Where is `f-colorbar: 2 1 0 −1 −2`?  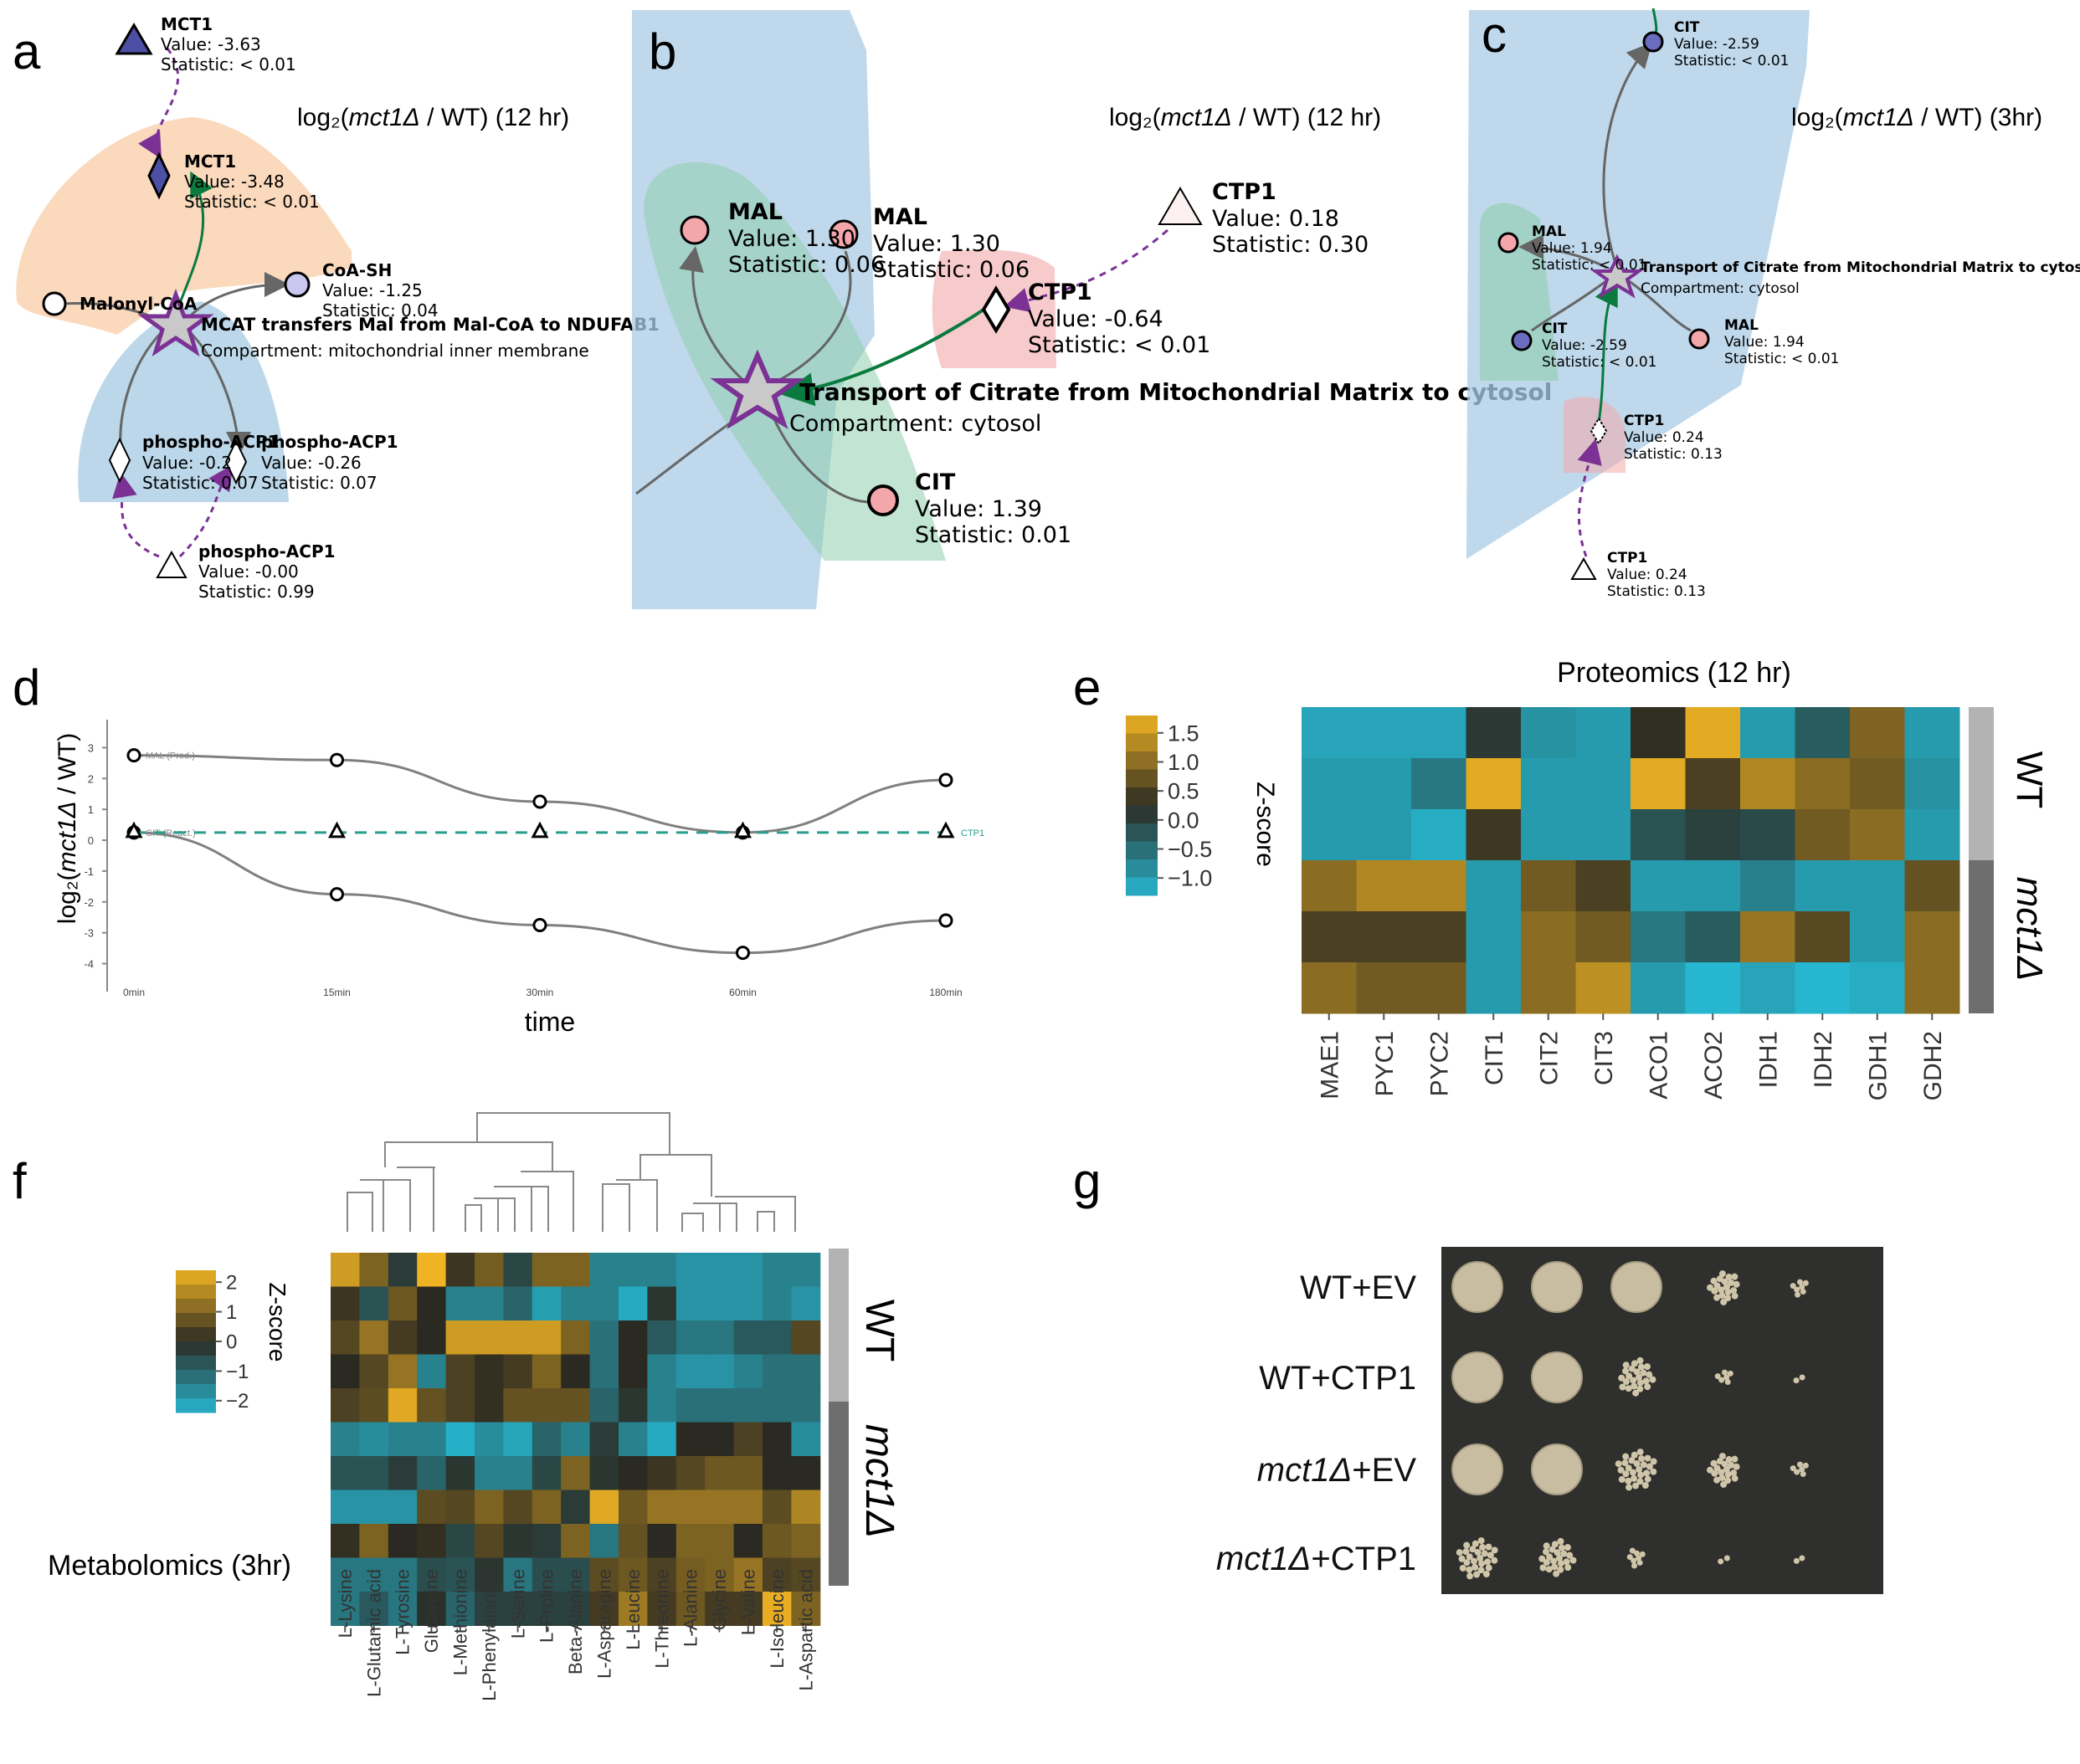 f-colorbar: 2 1 0 −1 −2 is located at coordinates (213, 1341).